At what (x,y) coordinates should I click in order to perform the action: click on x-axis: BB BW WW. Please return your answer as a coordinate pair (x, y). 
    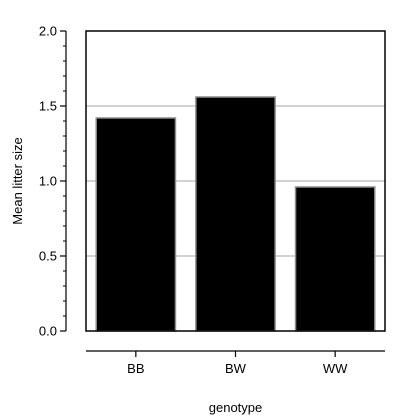
    Looking at the image, I should click on (235, 363).